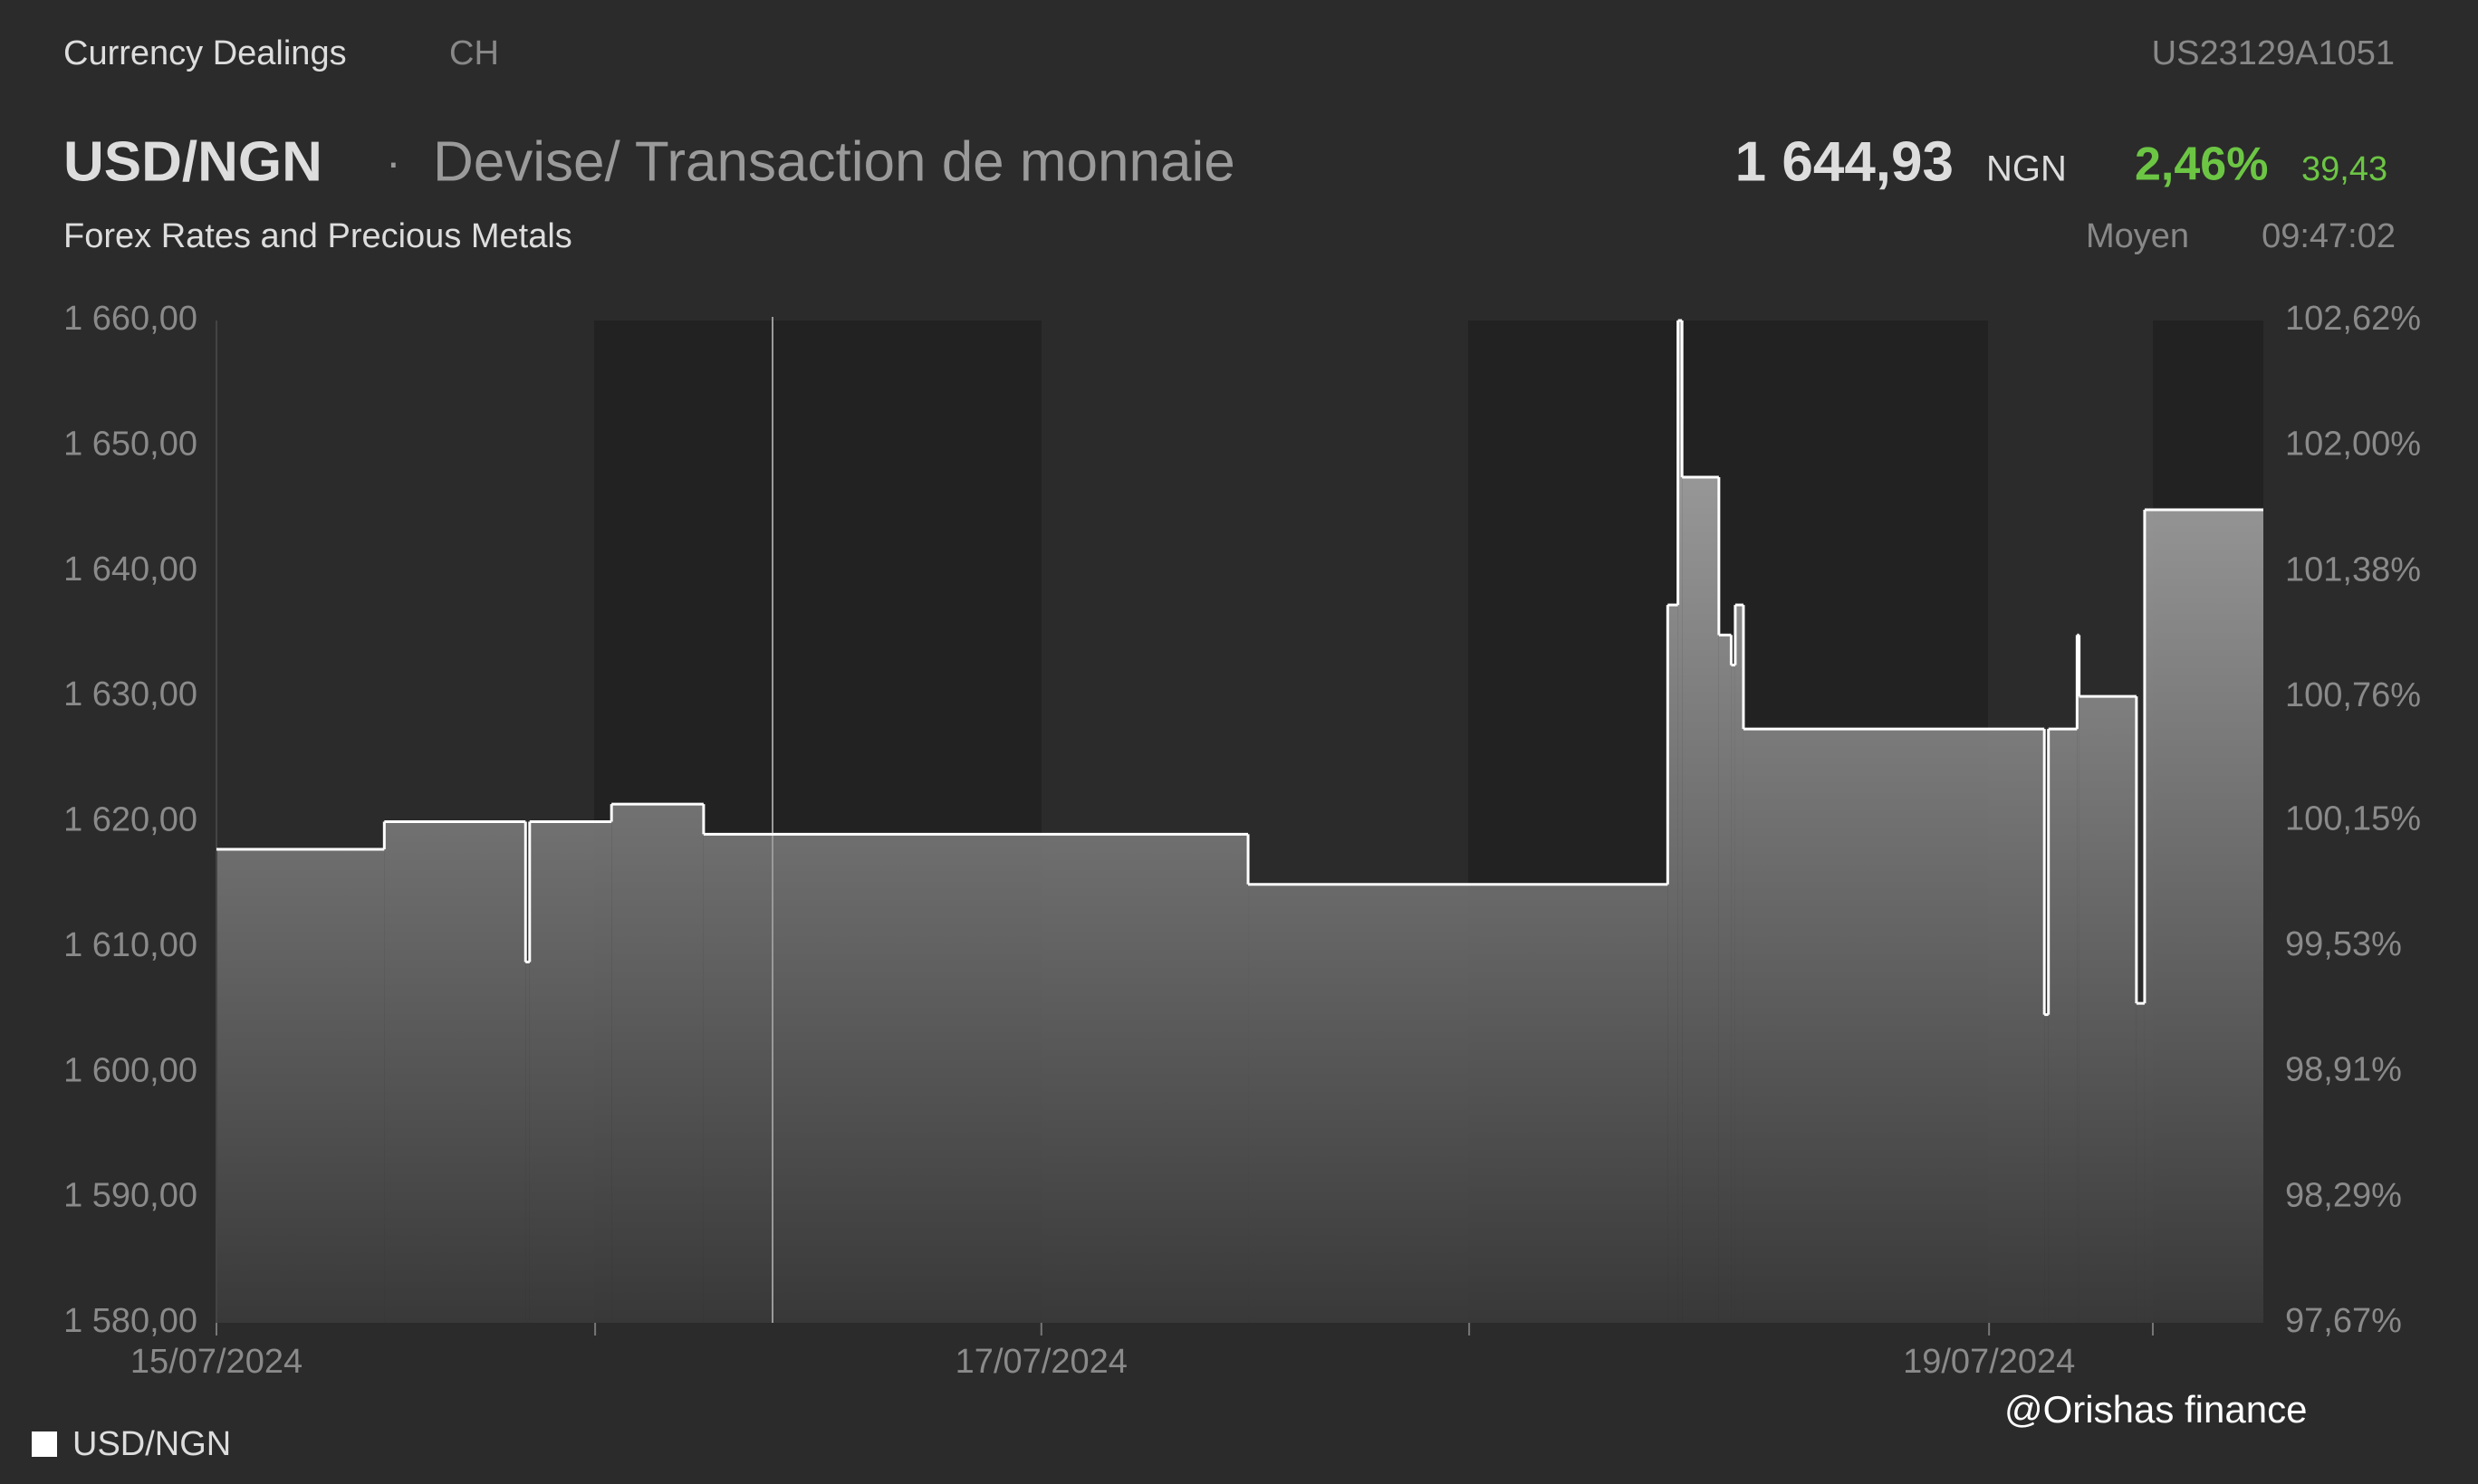  Describe the element at coordinates (130, 694) in the screenshot. I see `y-tick-label: 1 630,00` at that location.